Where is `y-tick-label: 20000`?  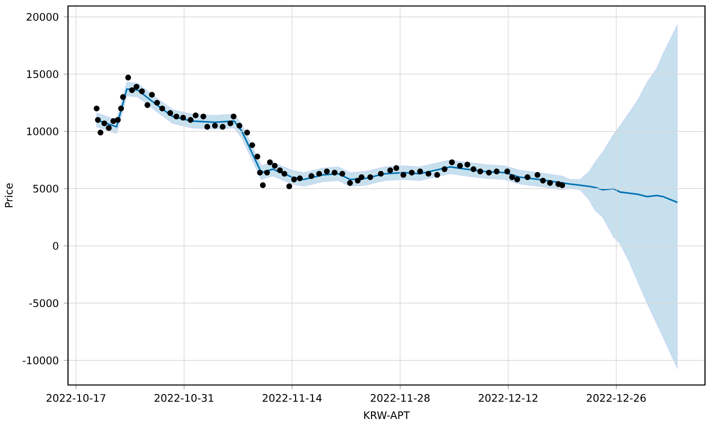
y-tick-label: 20000 is located at coordinates (42, 16).